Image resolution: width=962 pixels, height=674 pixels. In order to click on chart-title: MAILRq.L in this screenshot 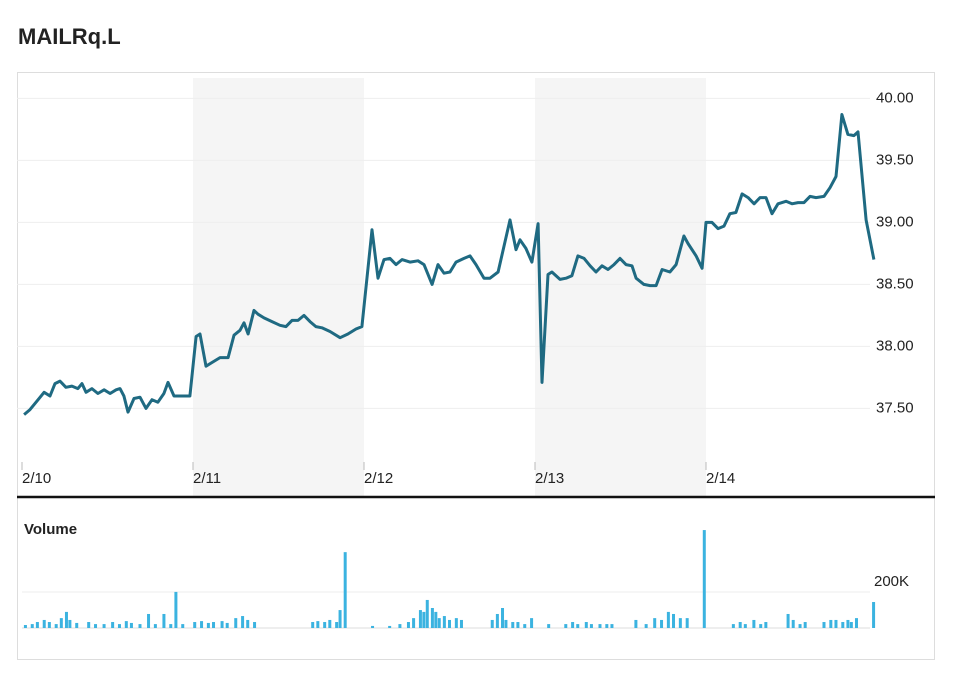, I will do `click(69, 36)`.